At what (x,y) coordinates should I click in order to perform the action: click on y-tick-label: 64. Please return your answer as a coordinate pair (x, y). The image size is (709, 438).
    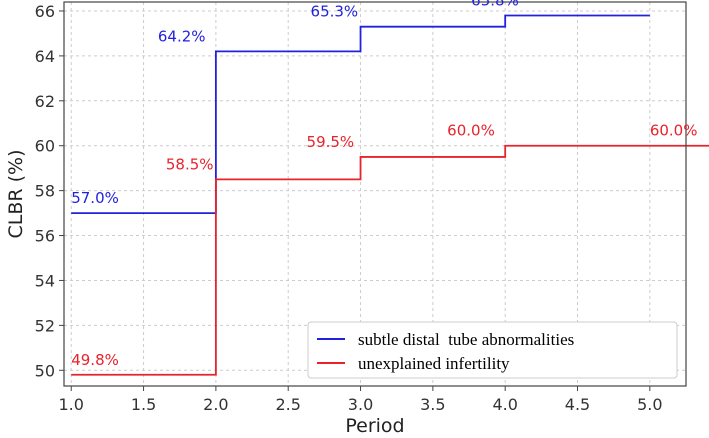
    Looking at the image, I should click on (45, 56).